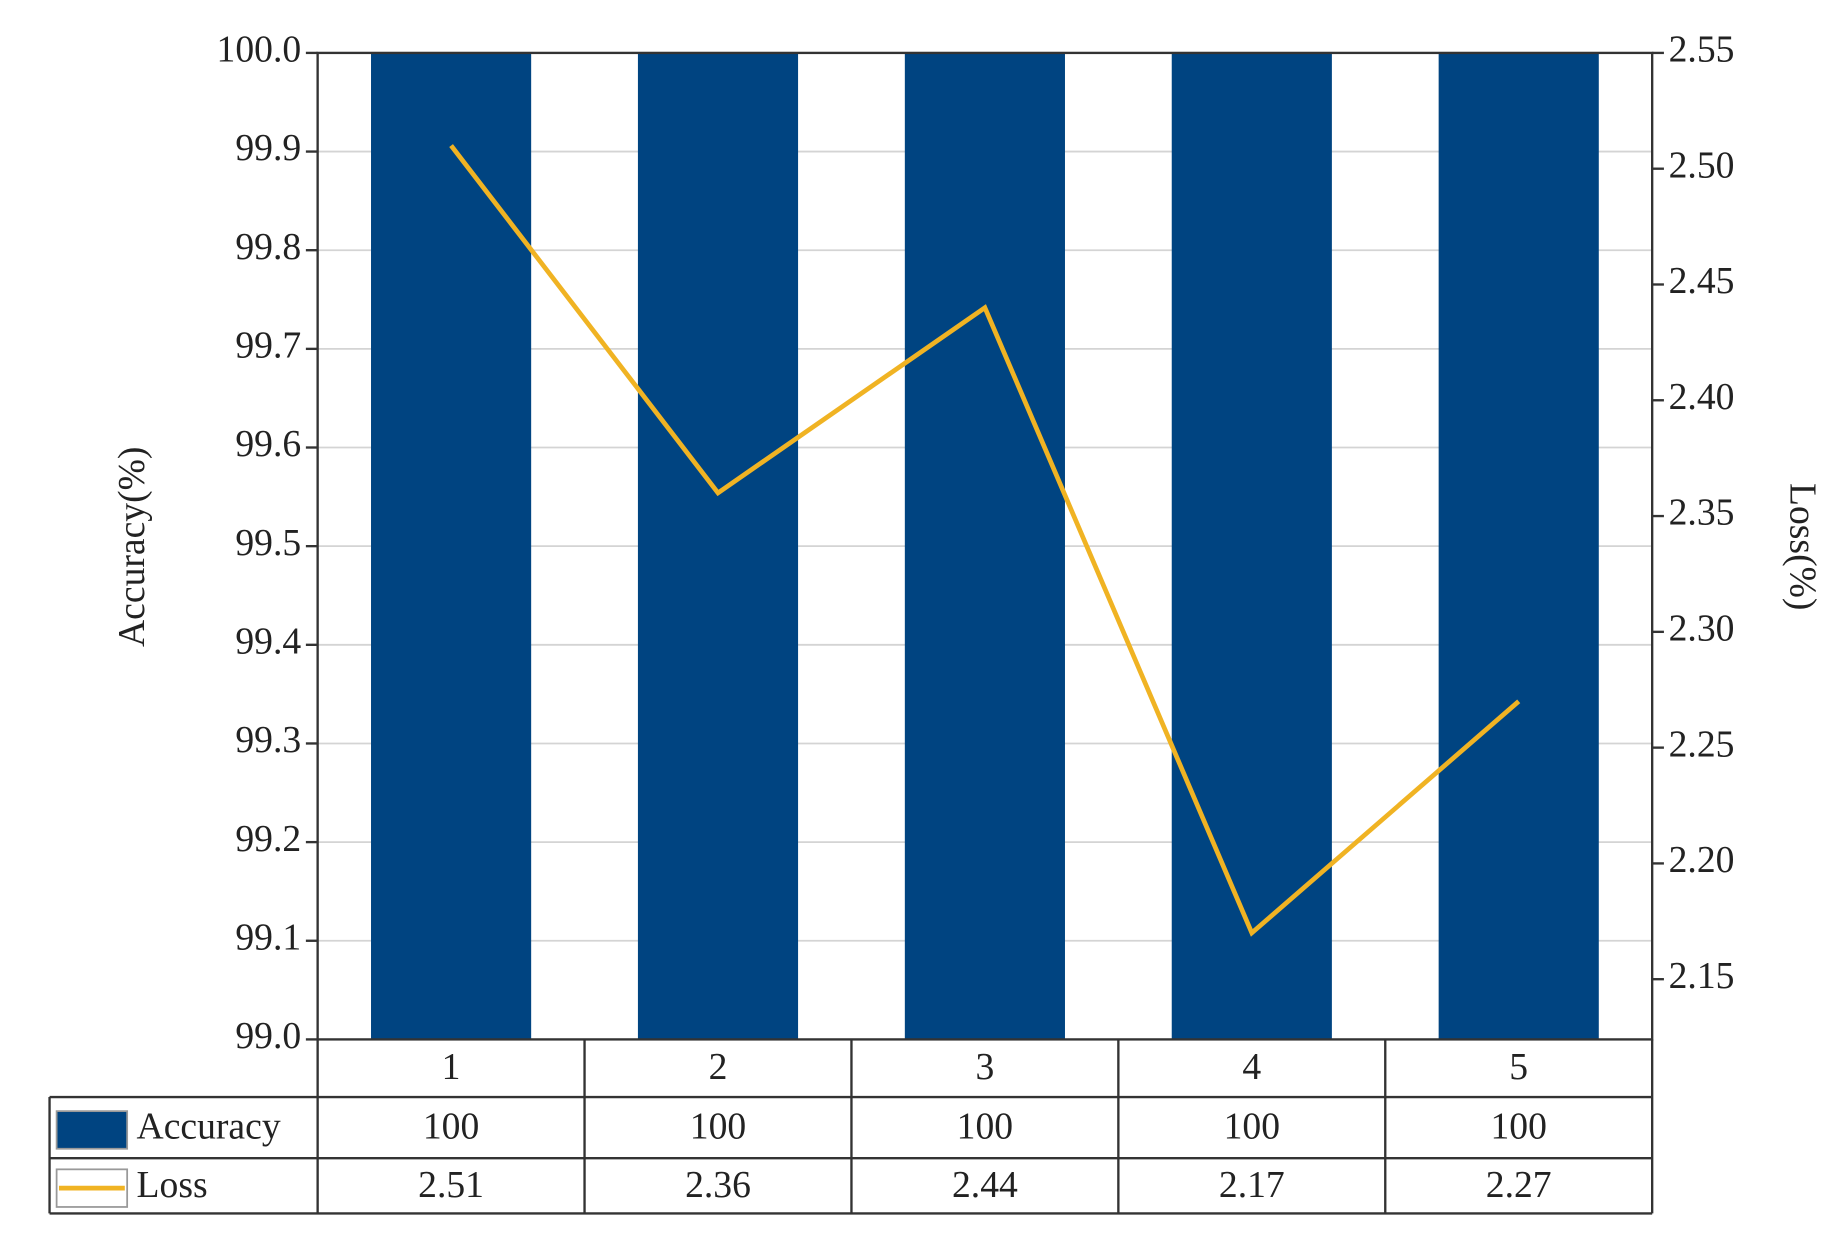 The height and width of the screenshot is (1244, 1844). Describe the element at coordinates (268, 444) in the screenshot. I see `y-tick-label: 99.6` at that location.